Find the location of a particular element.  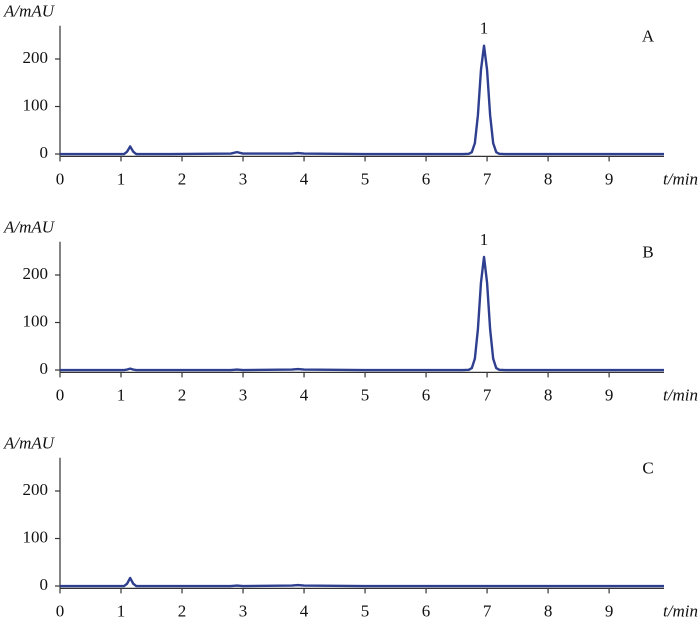

panel-label: A is located at coordinates (648, 36).